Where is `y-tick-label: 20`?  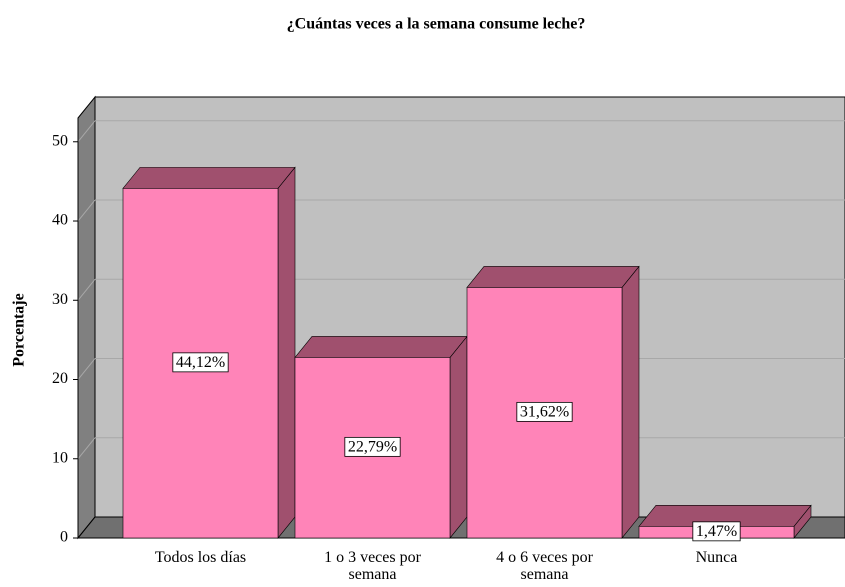 y-tick-label: 20 is located at coordinates (60, 378).